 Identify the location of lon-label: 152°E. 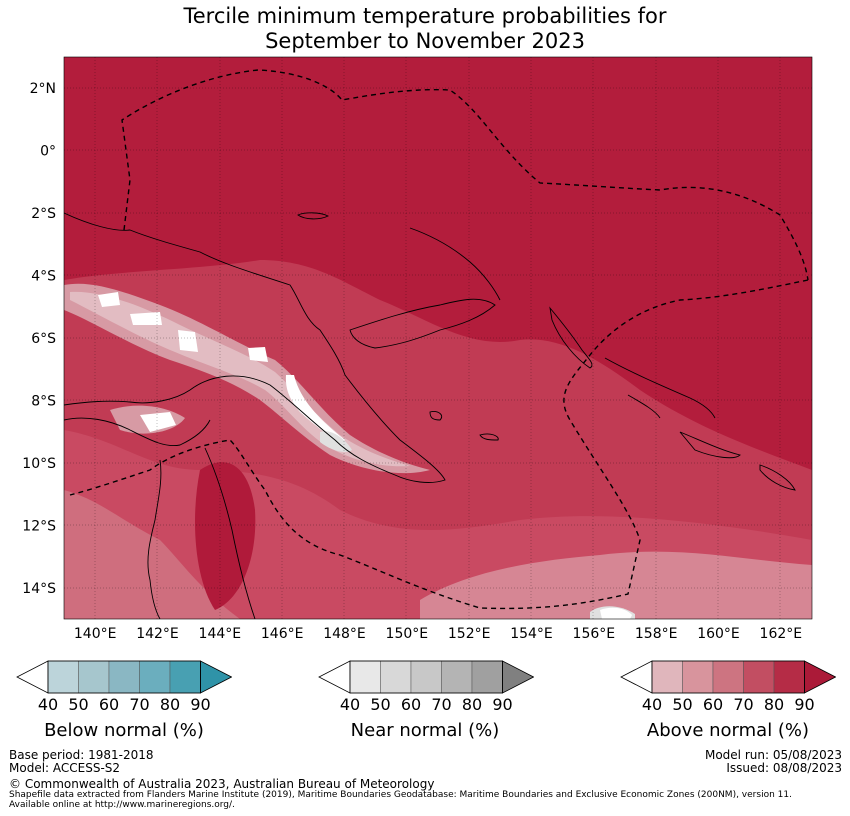
(469, 633).